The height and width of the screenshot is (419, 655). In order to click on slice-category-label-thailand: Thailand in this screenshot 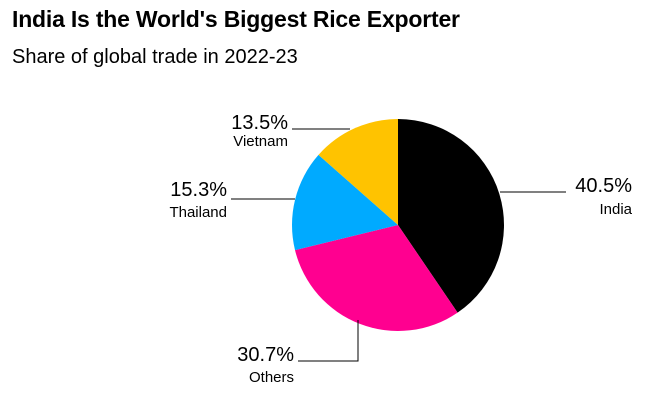, I will do `click(198, 212)`.